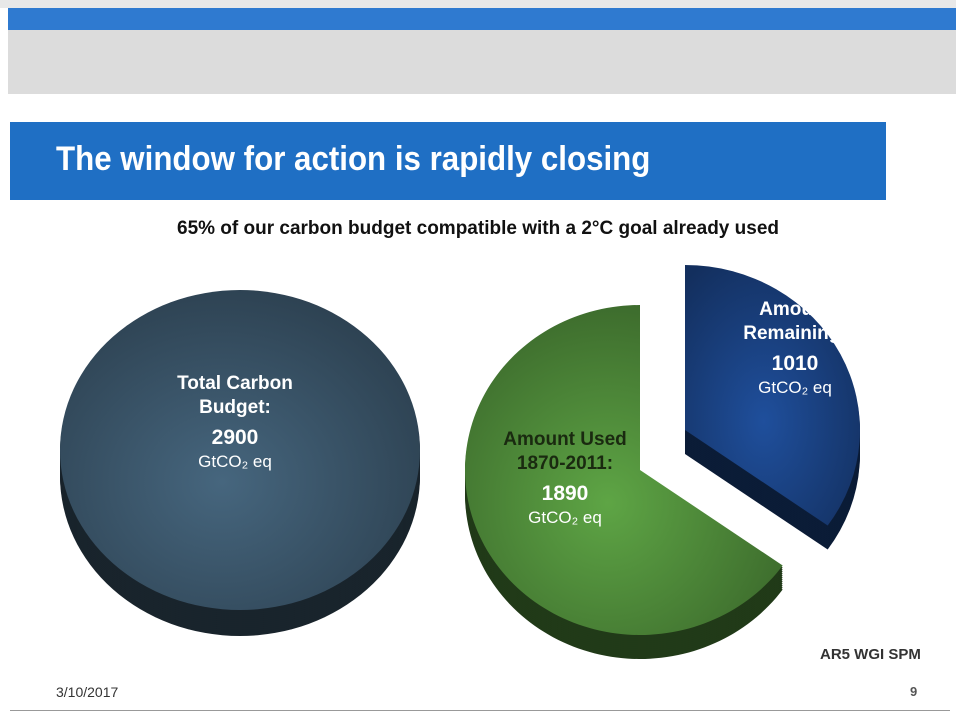 The height and width of the screenshot is (718, 956). Describe the element at coordinates (565, 493) in the screenshot. I see `value: 1890` at that location.